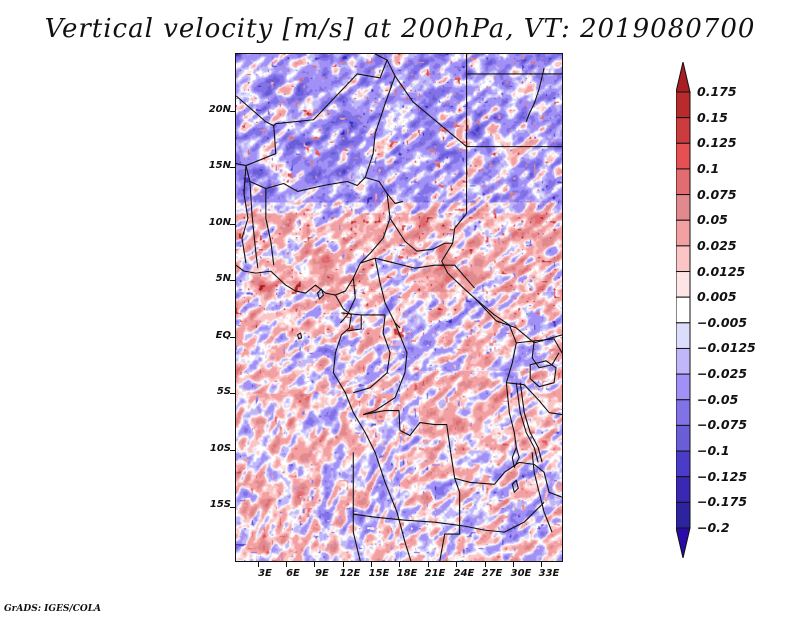  Describe the element at coordinates (717, 194) in the screenshot. I see `colorbar-label: 0.075` at that location.